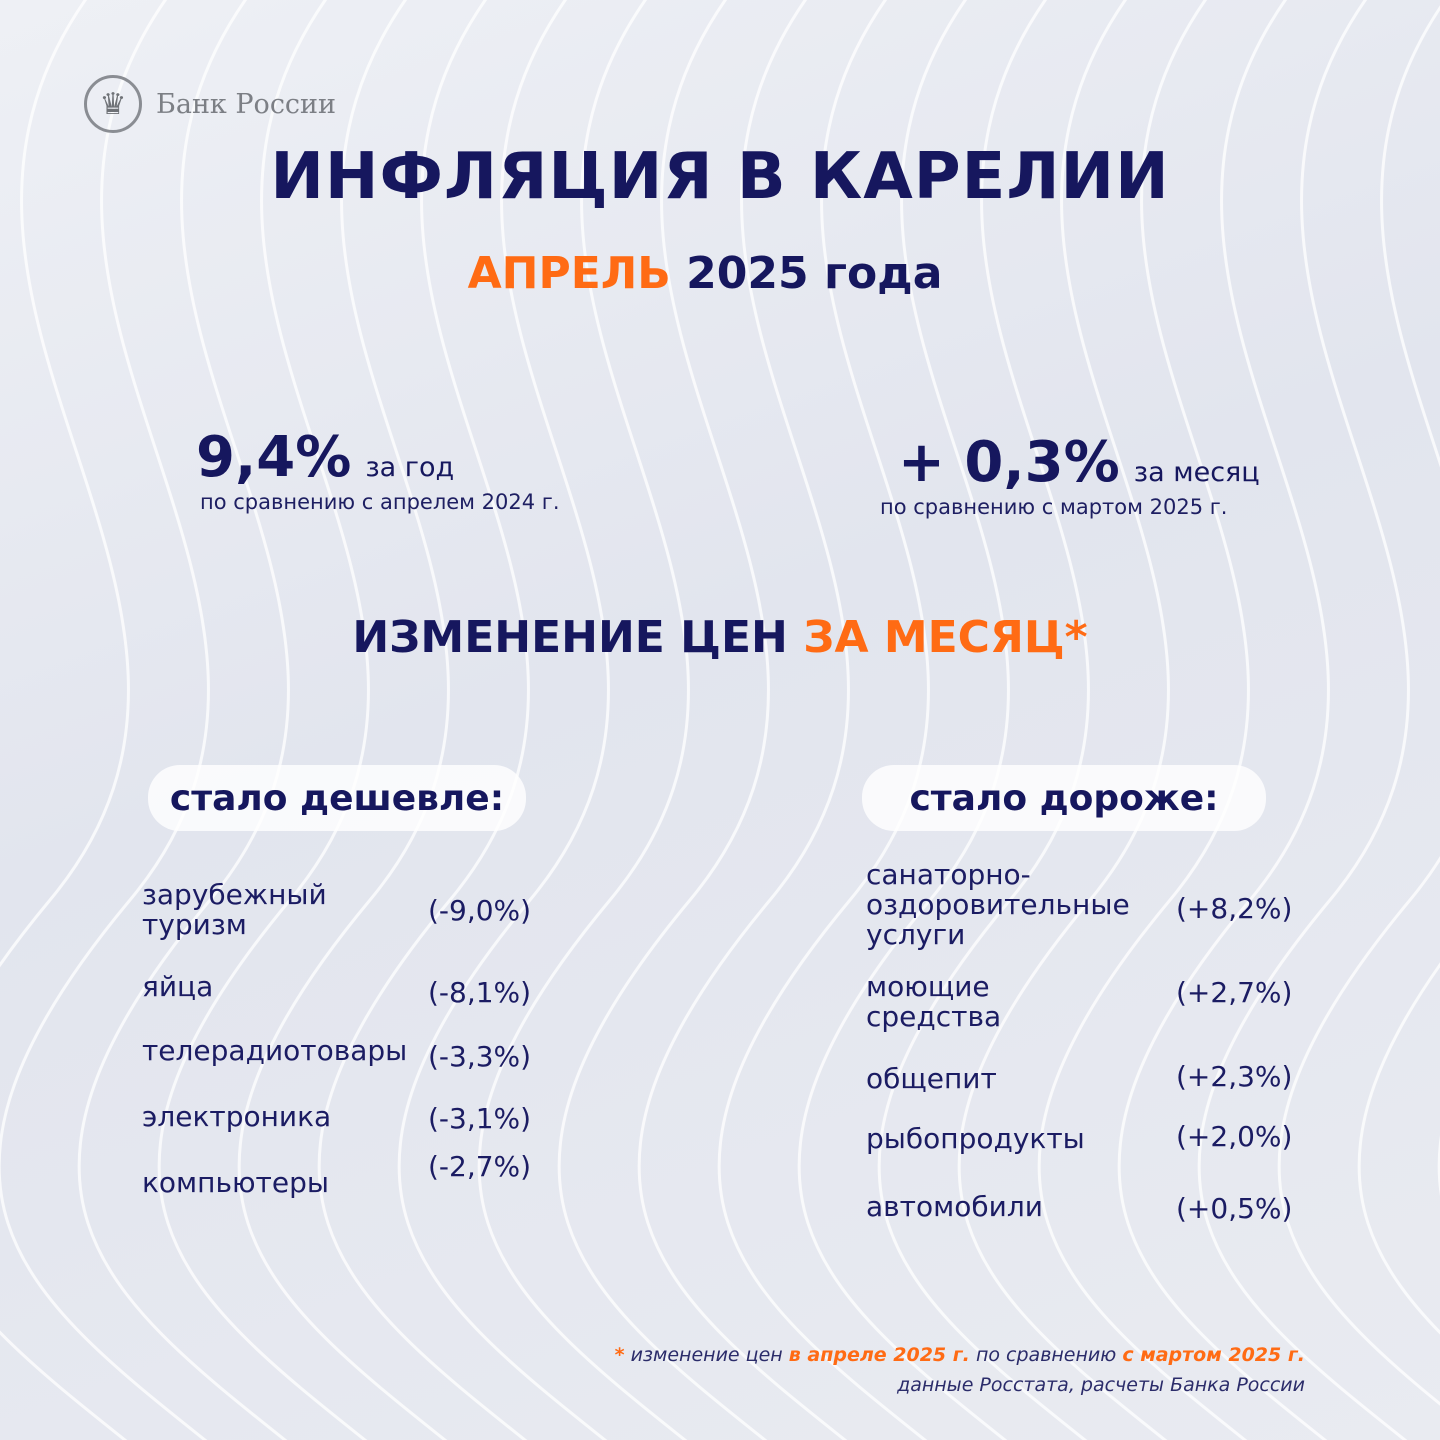 Image resolution: width=1440 pixels, height=1440 pixels. What do you see at coordinates (1009, 462) in the screenshot?
I see `monthly-value: + 0,3%` at bounding box center [1009, 462].